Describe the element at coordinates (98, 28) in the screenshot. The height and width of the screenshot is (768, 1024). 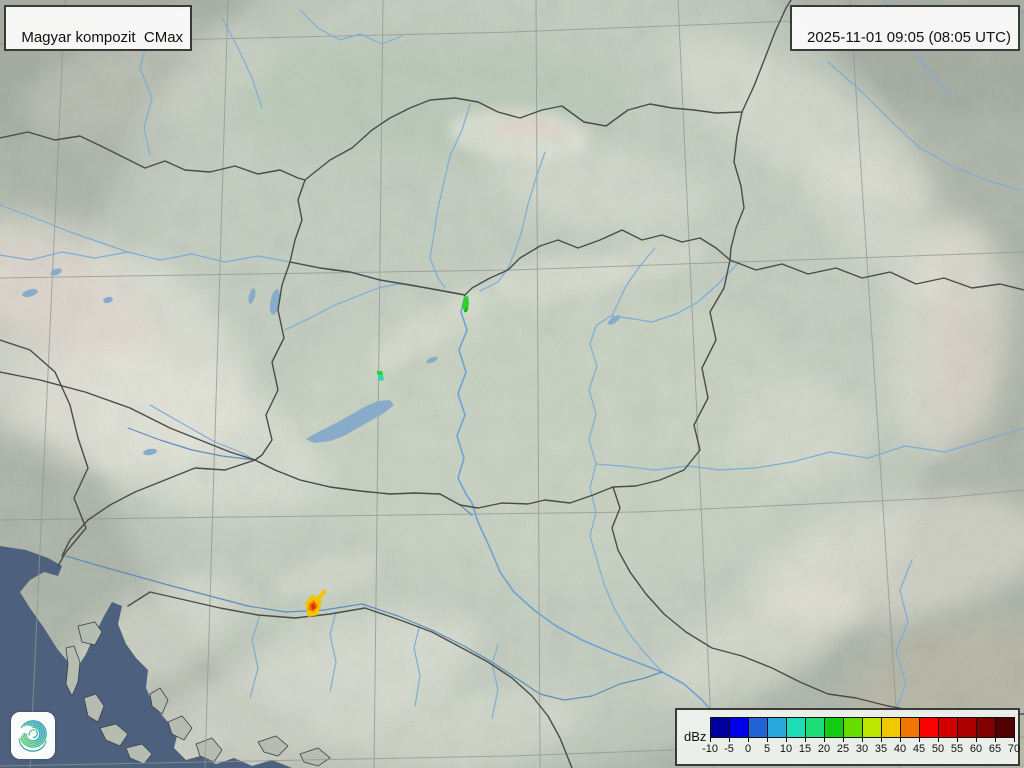
I see `product-label-box: Magyar kompozit CMax` at that location.